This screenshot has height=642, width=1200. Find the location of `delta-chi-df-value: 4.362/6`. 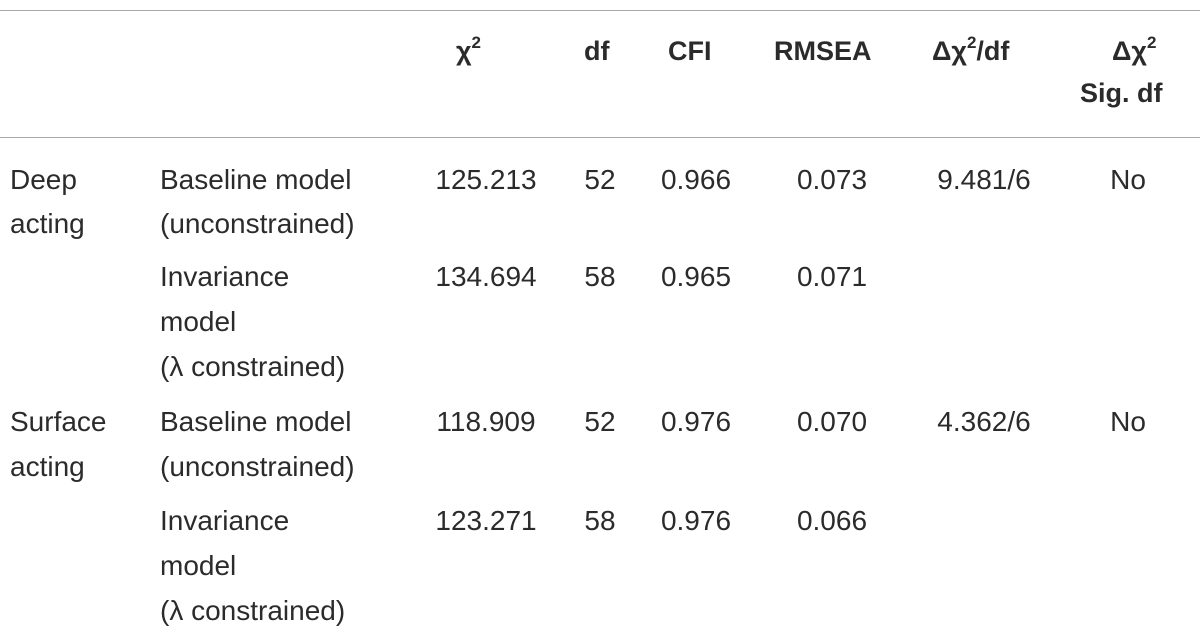

delta-chi-df-value: 4.362/6 is located at coordinates (984, 421).